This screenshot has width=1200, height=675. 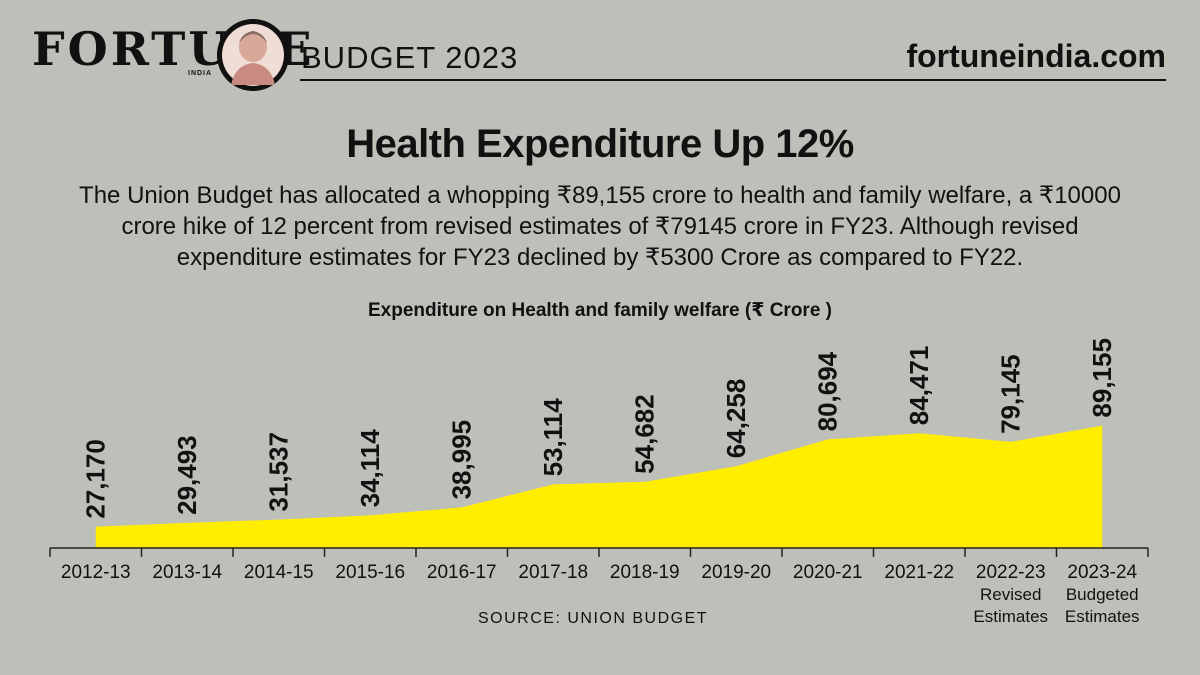 What do you see at coordinates (96, 572) in the screenshot?
I see `x-tick-label: 2012-13` at bounding box center [96, 572].